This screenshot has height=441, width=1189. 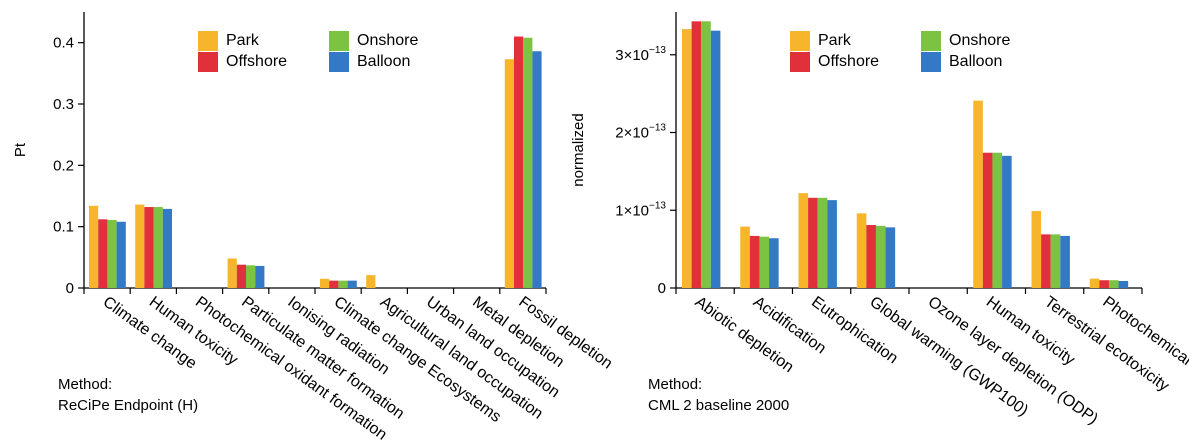 I want to click on bar-park-fossil-depletion, so click(x=509, y=173).